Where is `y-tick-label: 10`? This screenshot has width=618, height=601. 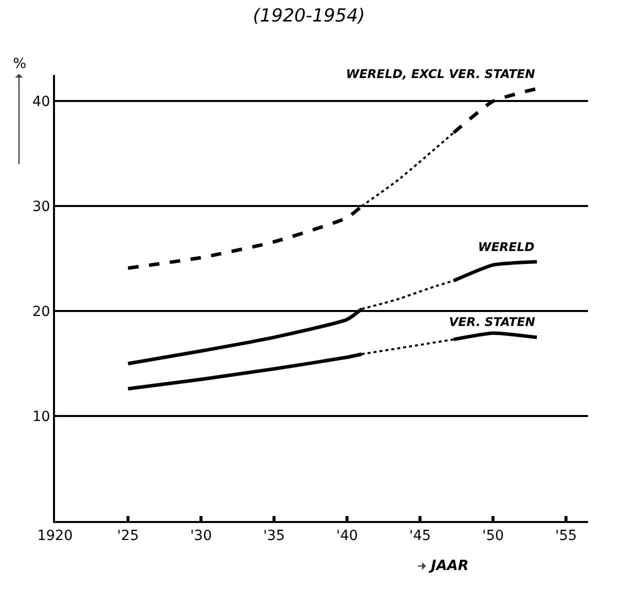
y-tick-label: 10 is located at coordinates (41, 416).